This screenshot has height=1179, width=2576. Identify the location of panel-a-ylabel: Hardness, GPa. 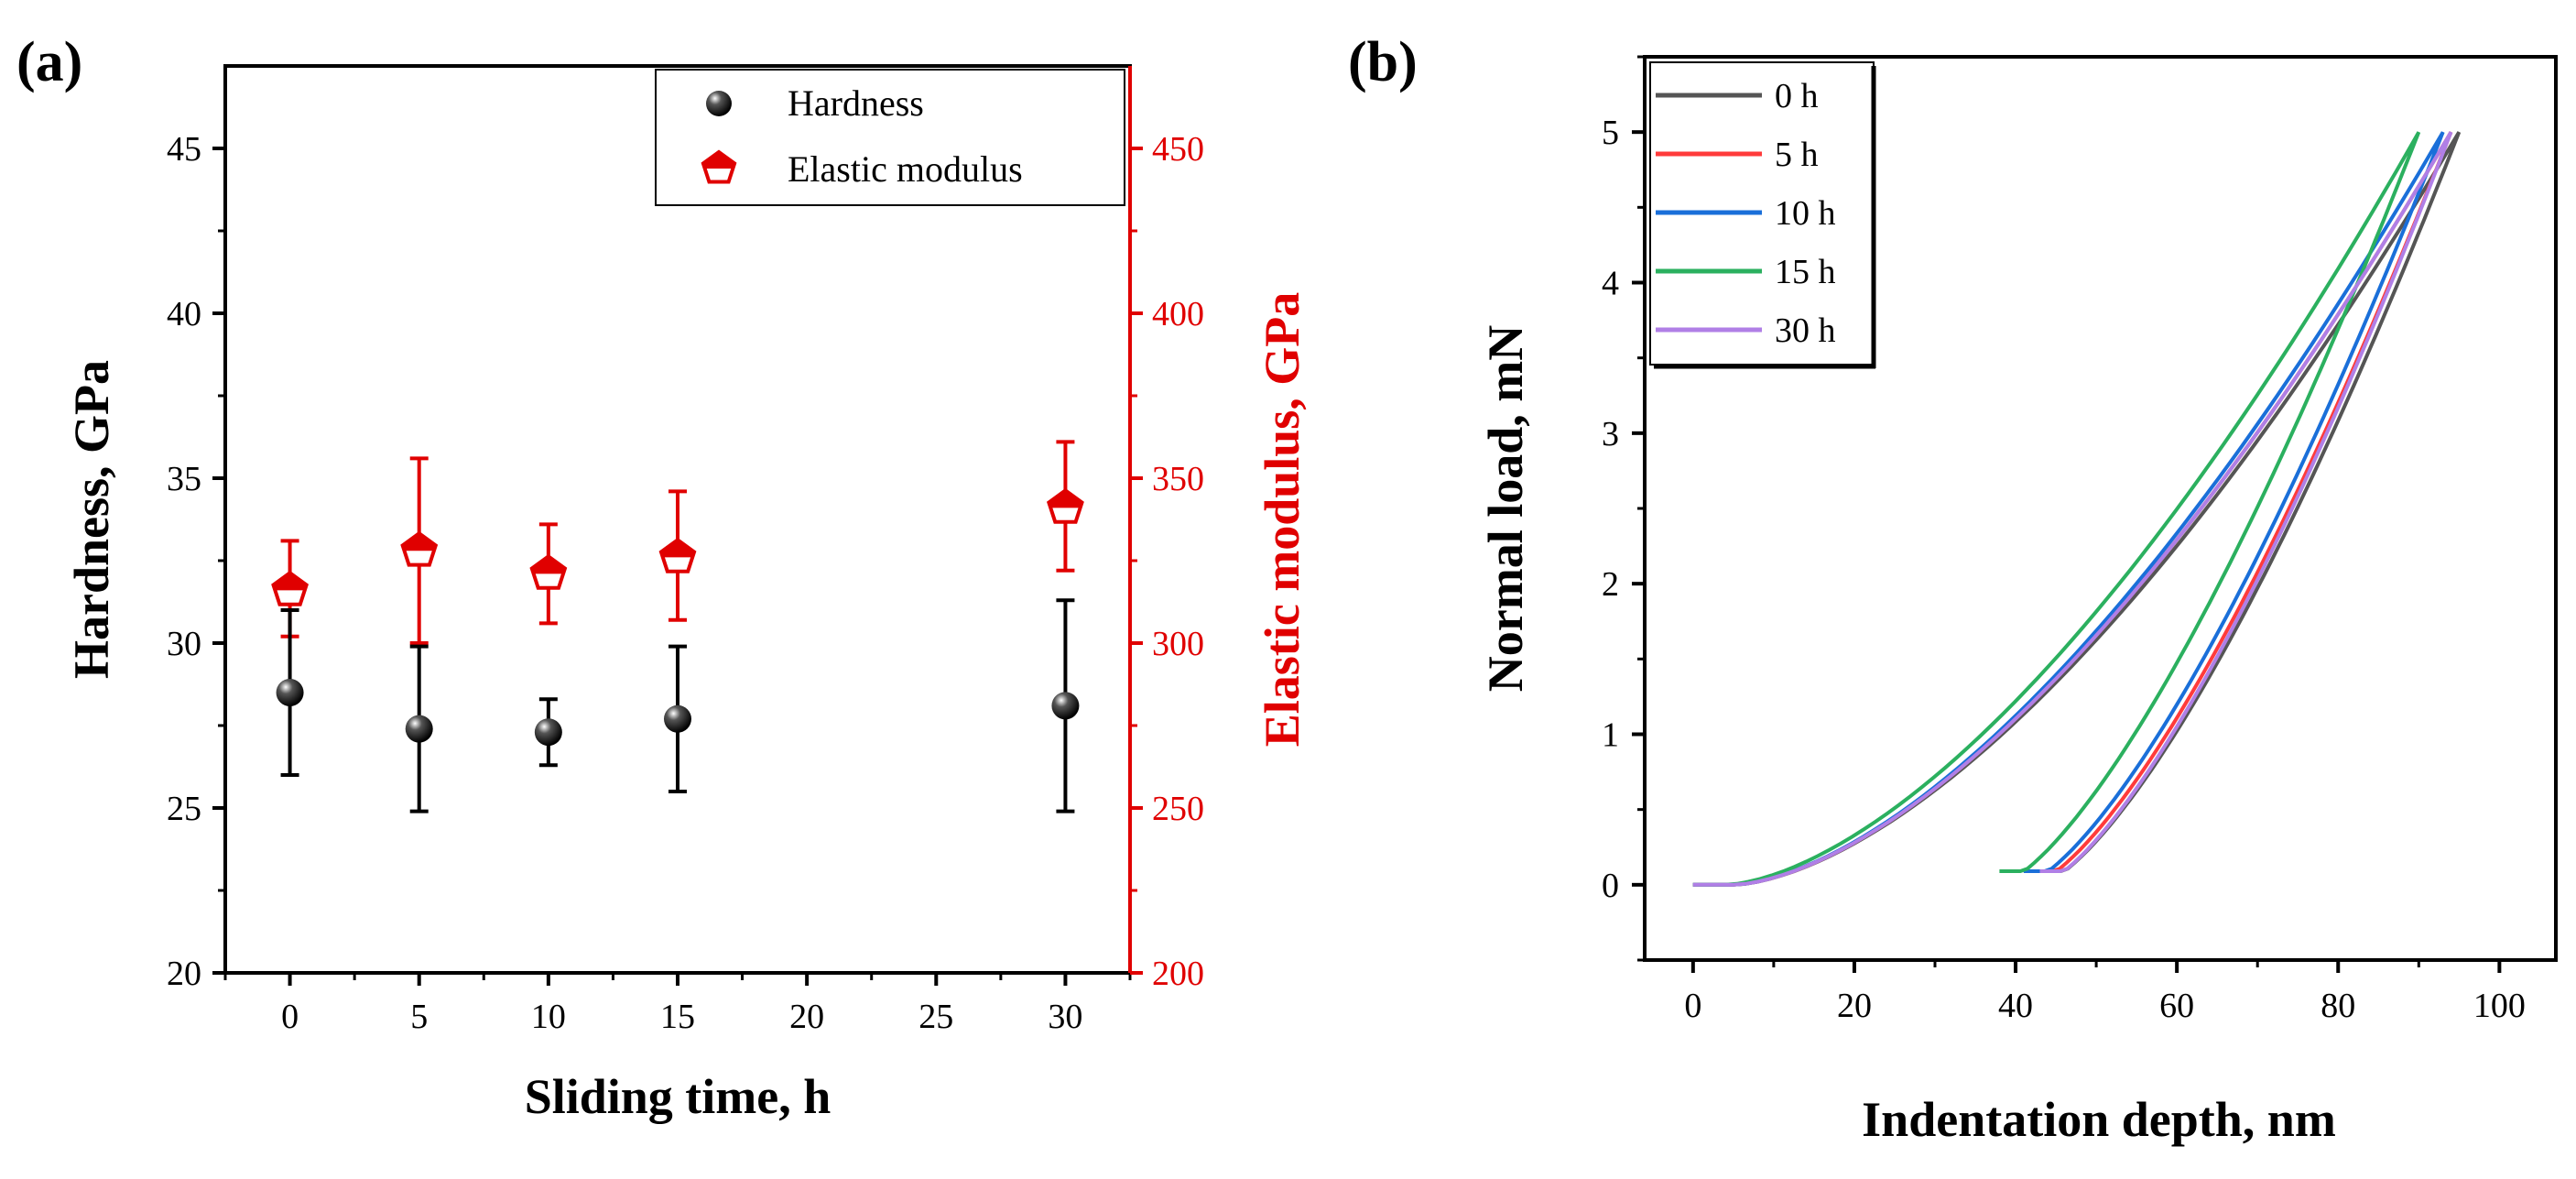
(91, 519).